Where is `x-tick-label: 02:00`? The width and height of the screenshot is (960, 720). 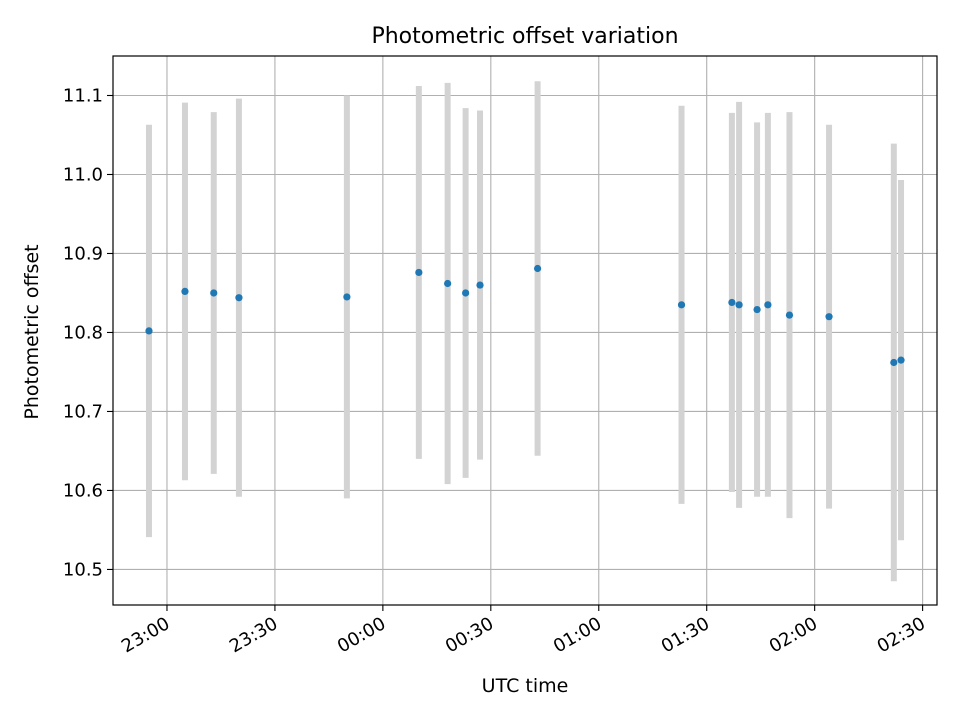 x-tick-label: 02:00 is located at coordinates (793, 635).